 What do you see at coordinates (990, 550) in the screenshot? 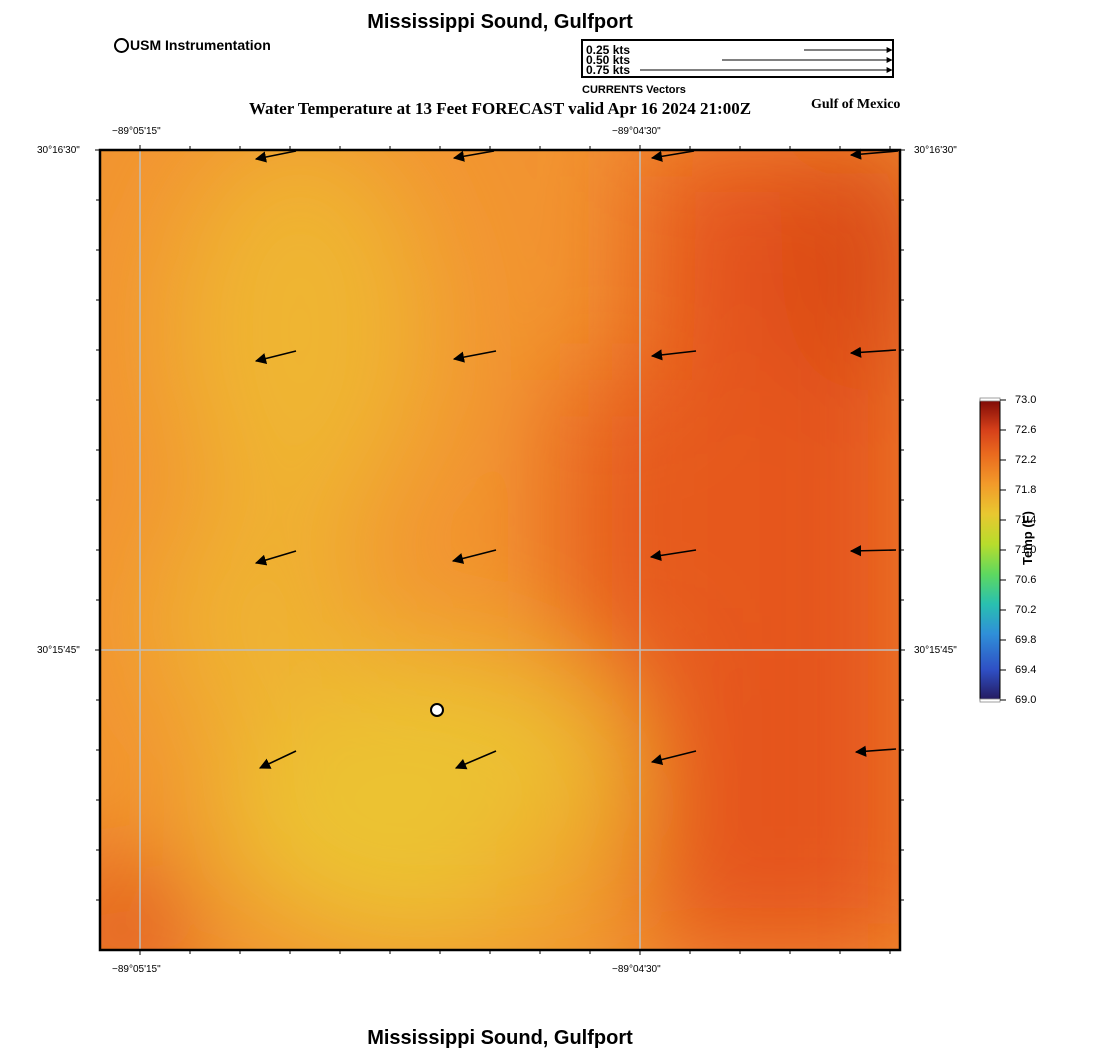
I see `colorbar` at bounding box center [990, 550].